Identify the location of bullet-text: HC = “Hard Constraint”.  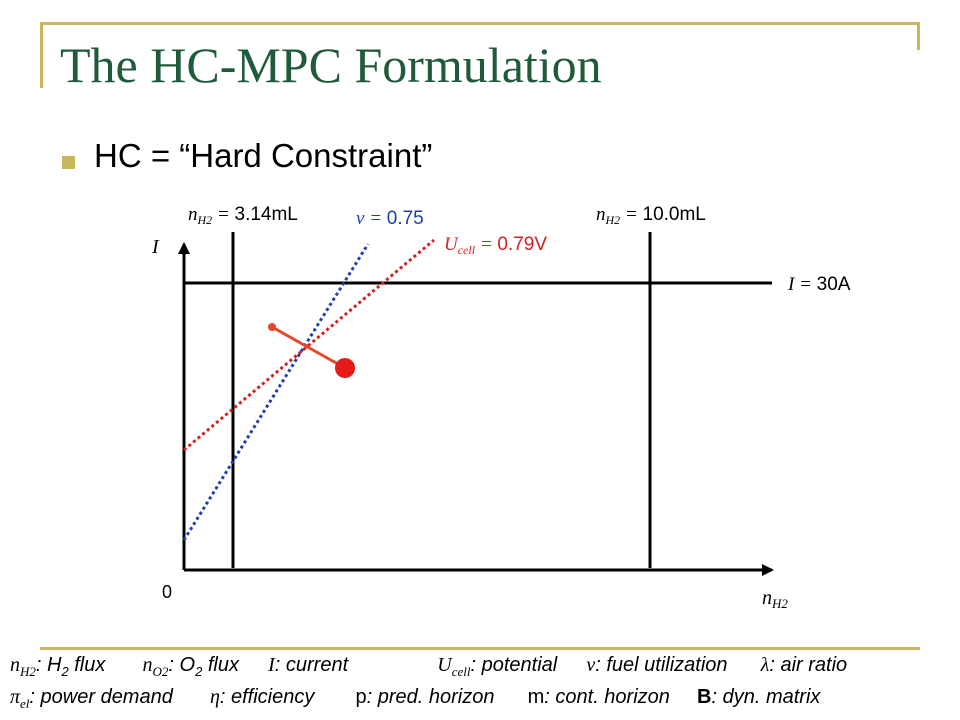
(263, 155).